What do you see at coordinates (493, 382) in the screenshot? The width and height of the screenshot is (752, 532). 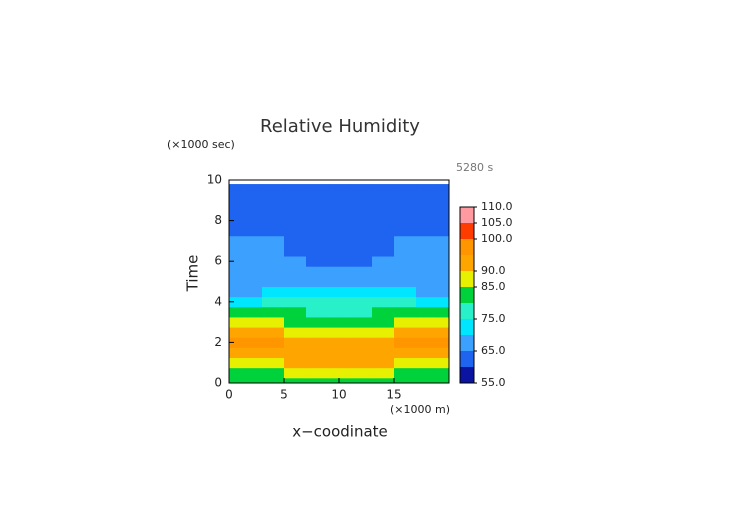 I see `colorbar-tick-label: 55.0` at bounding box center [493, 382].